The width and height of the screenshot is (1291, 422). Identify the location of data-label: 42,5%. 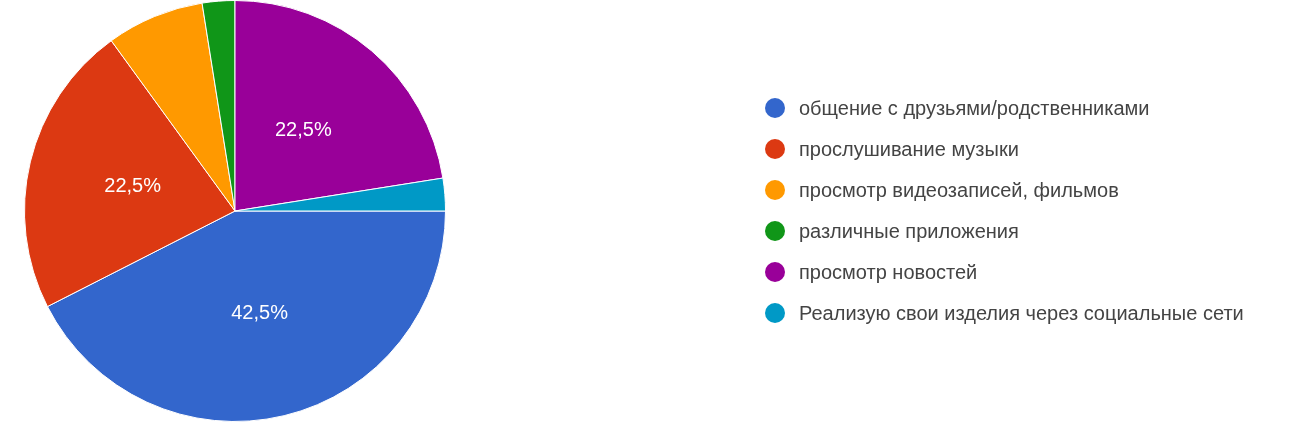
(260, 311).